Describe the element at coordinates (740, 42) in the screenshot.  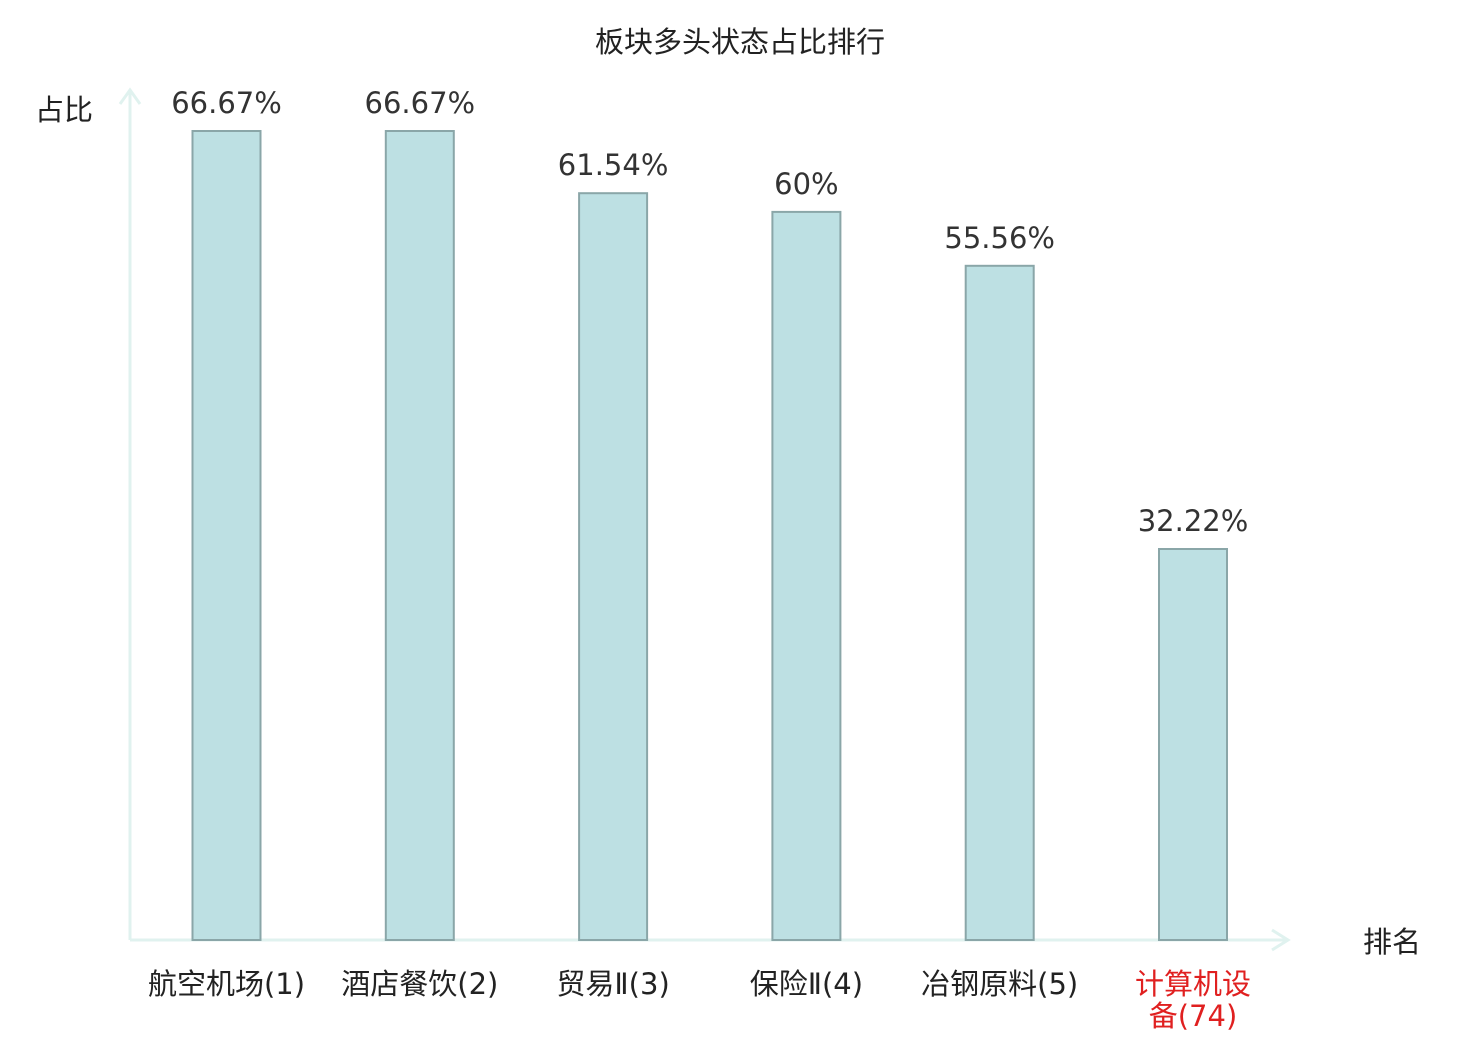
I see `chart-title: 板块多头状态占比排行` at that location.